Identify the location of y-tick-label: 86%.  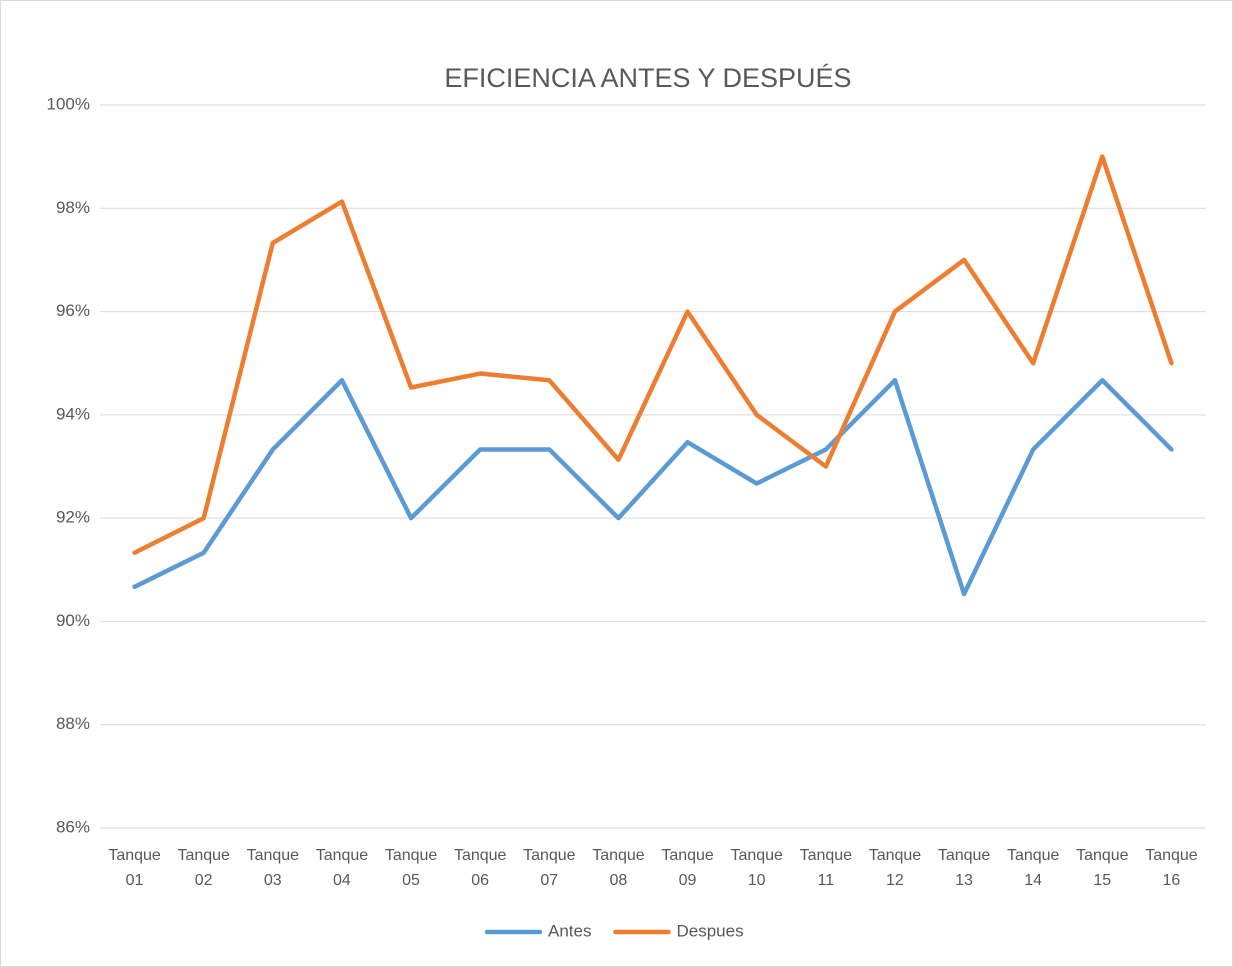
(73, 826).